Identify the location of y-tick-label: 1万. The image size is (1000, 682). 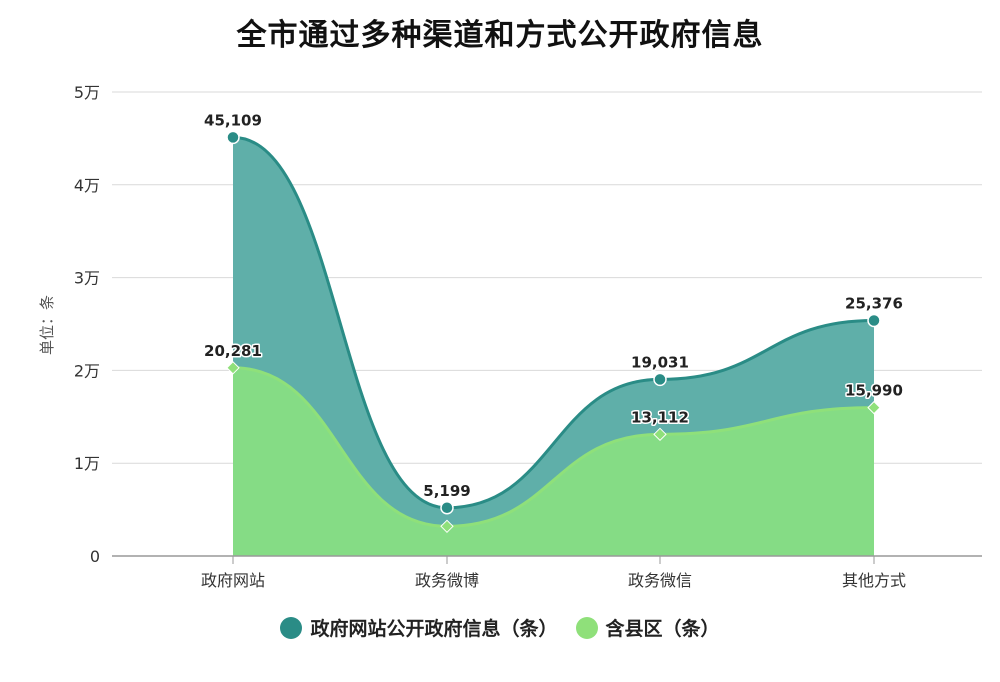
(87, 463).